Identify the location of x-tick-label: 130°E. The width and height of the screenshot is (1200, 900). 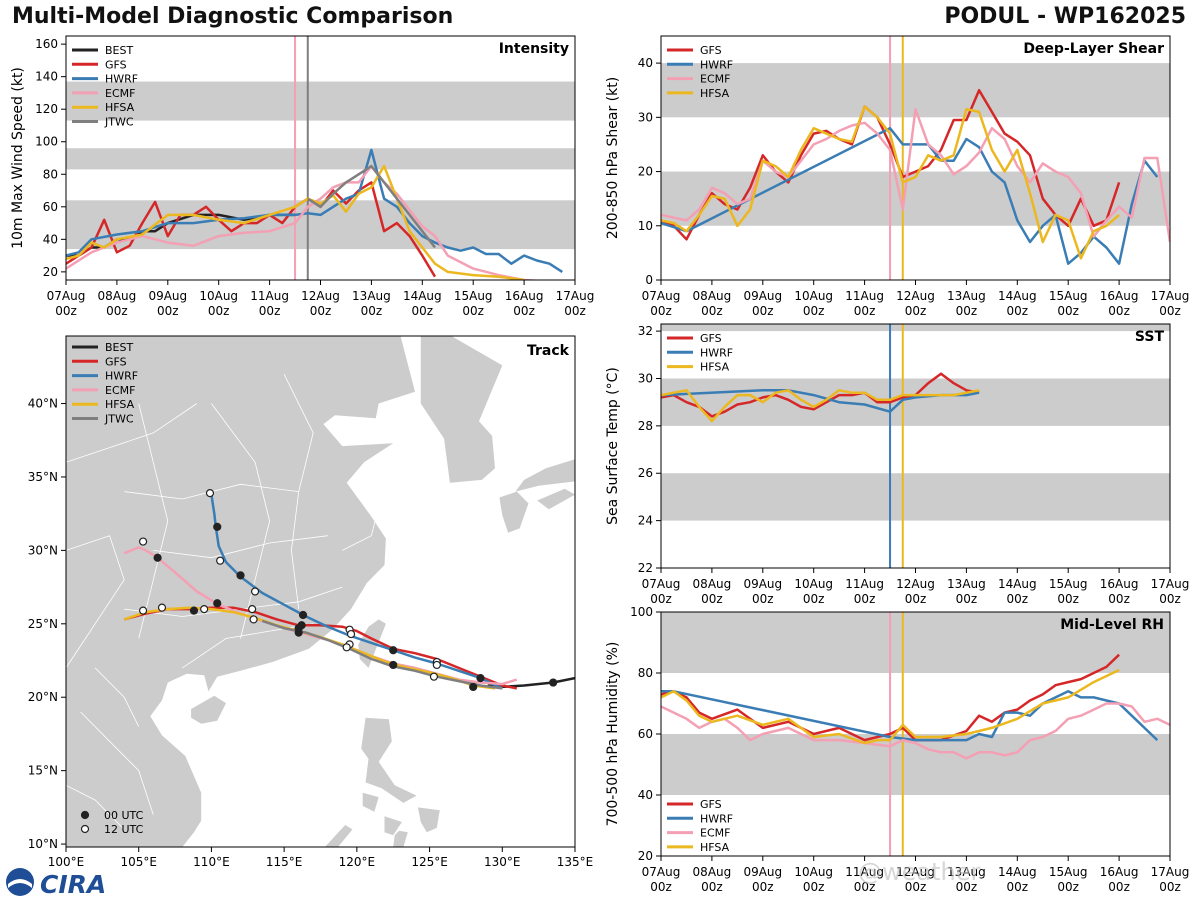
(502, 862).